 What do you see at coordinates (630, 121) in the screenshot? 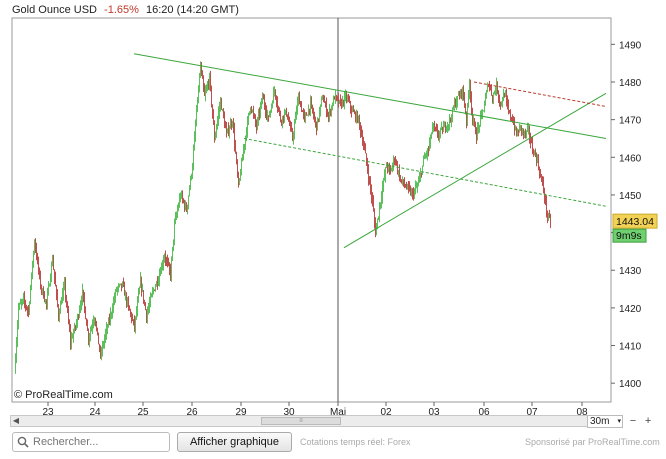
I see `y-tick-label: 1470` at bounding box center [630, 121].